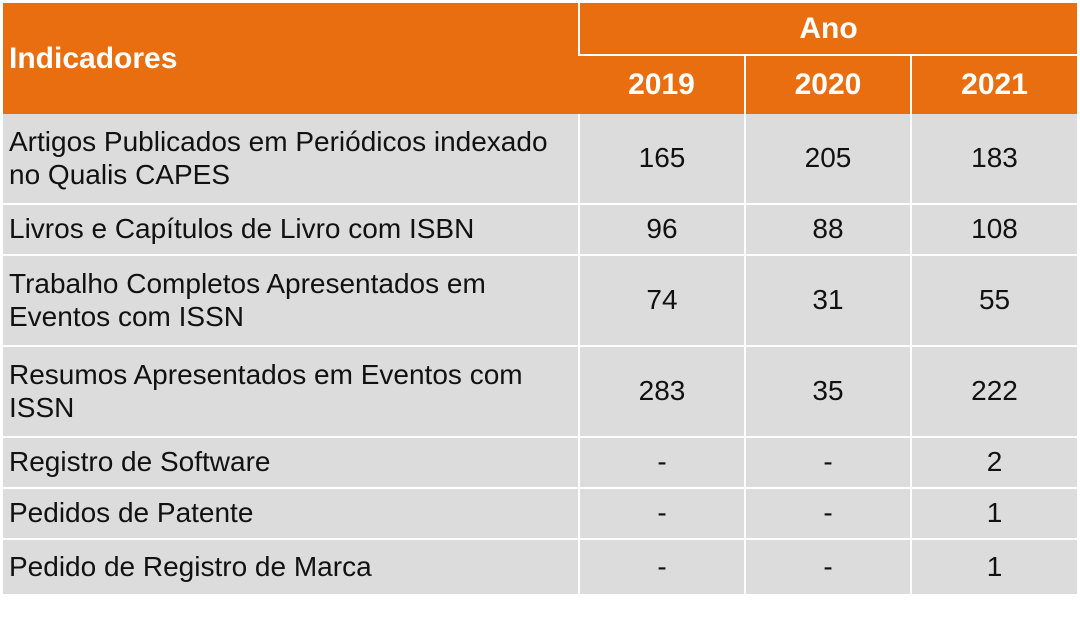 The width and height of the screenshot is (1080, 627). I want to click on year-header-2020: 2020, so click(827, 84).